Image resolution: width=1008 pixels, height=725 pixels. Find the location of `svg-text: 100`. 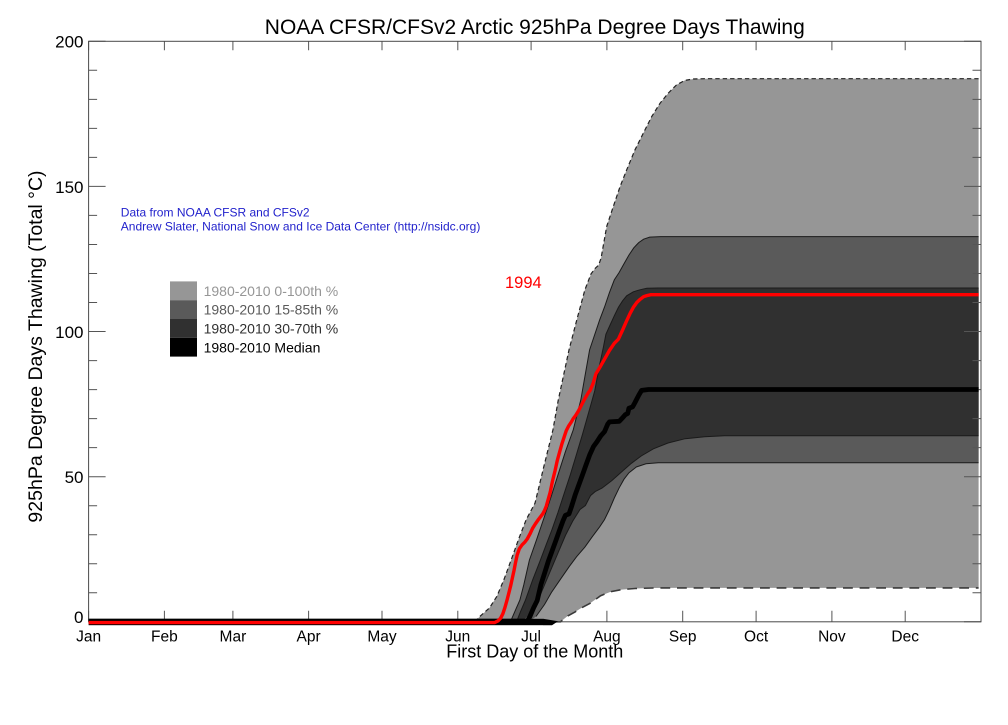

svg-text: 100 is located at coordinates (69, 332).